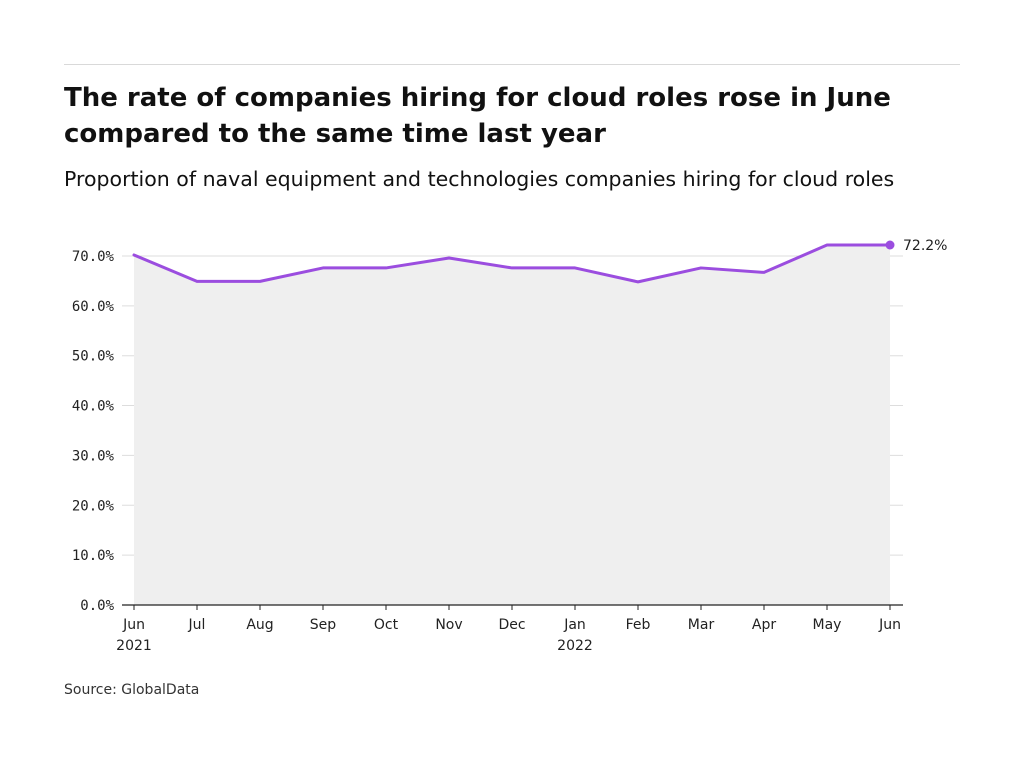 The image size is (1024, 768). I want to click on y-tick-label: 30.0%, so click(93, 456).